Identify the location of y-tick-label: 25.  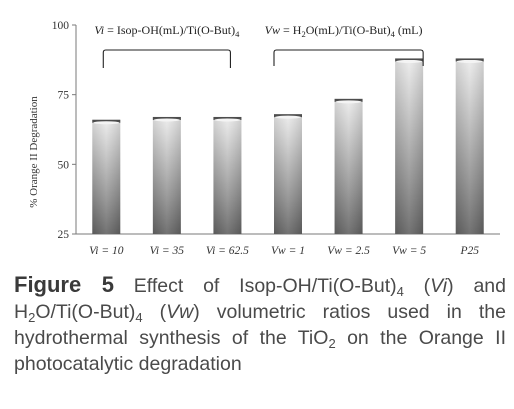
(64, 235).